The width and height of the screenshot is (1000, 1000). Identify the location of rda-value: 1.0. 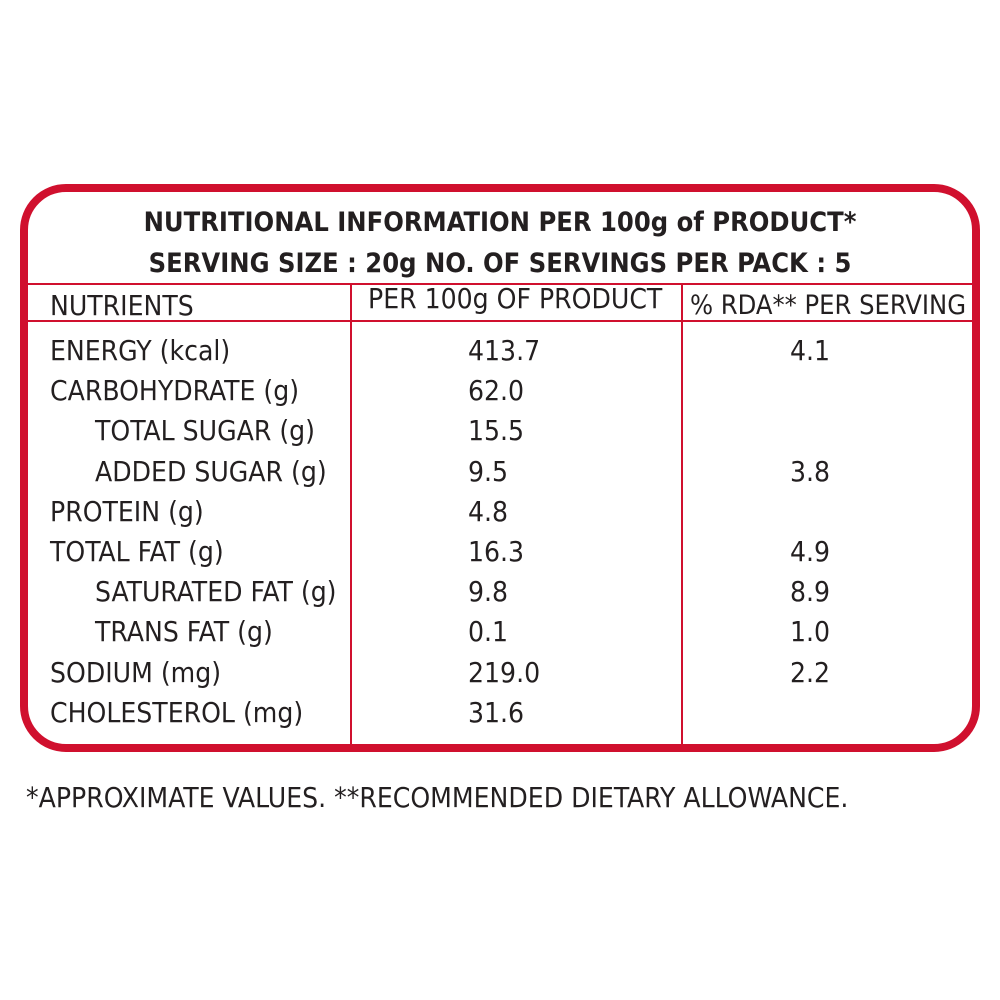
(810, 632).